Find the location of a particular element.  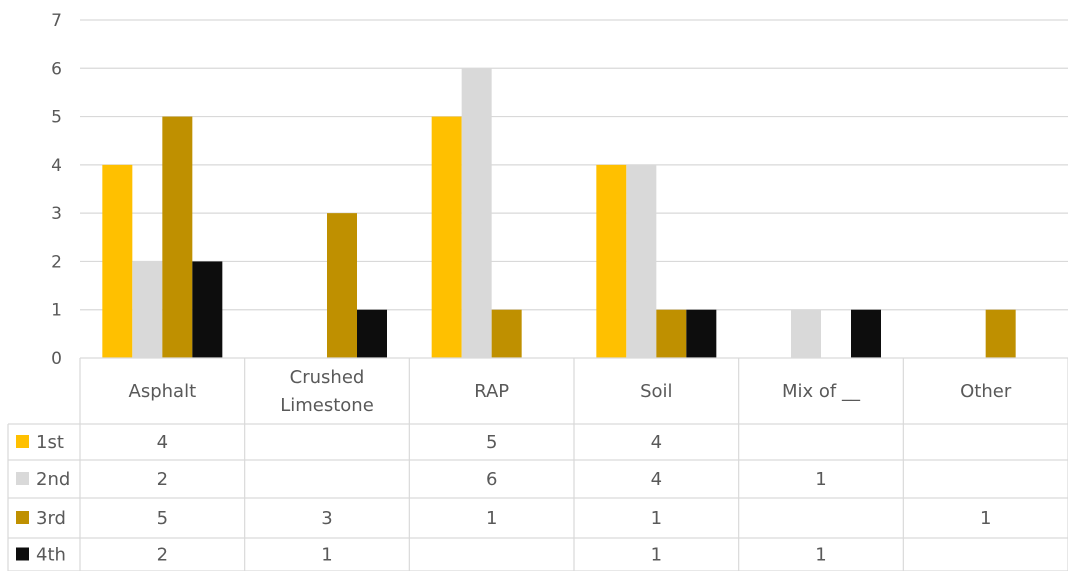

category-label: Other is located at coordinates (986, 391).